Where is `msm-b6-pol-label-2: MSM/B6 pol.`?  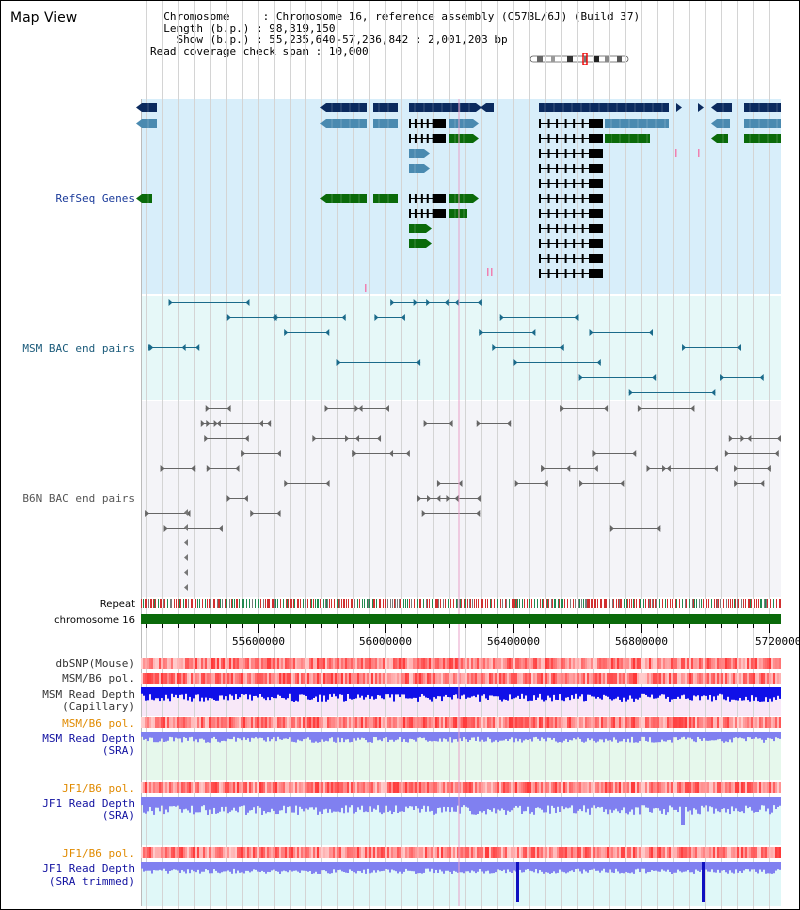
msm-b6-pol-label-2: MSM/B6 pol. is located at coordinates (98, 723).